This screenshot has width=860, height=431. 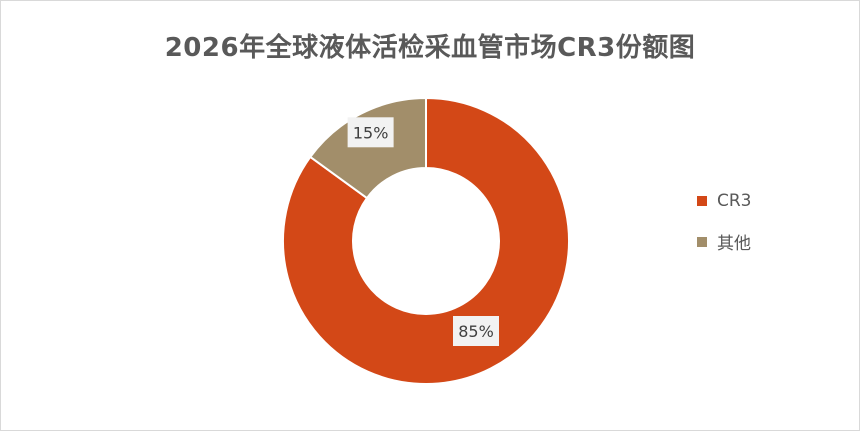 What do you see at coordinates (734, 201) in the screenshot?
I see `legend-label: CR3` at bounding box center [734, 201].